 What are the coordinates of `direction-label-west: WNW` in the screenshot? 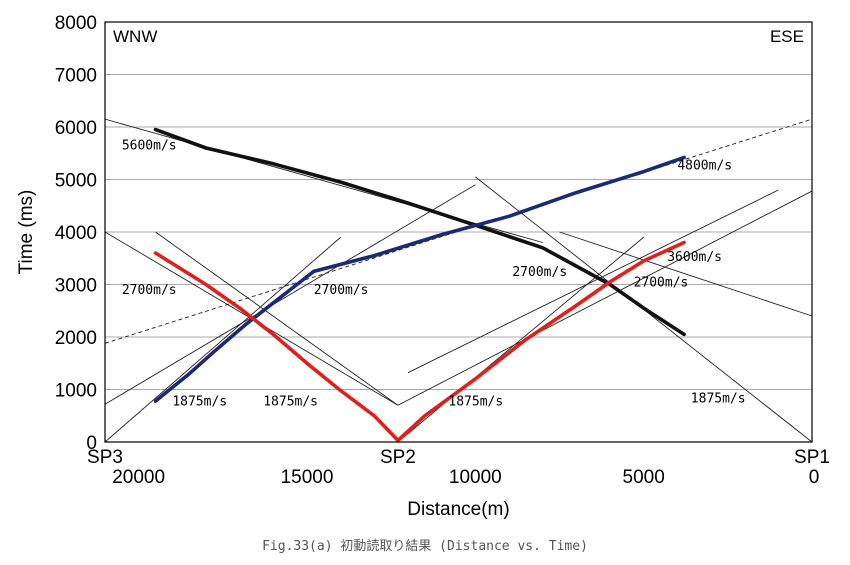 It's located at (135, 36).